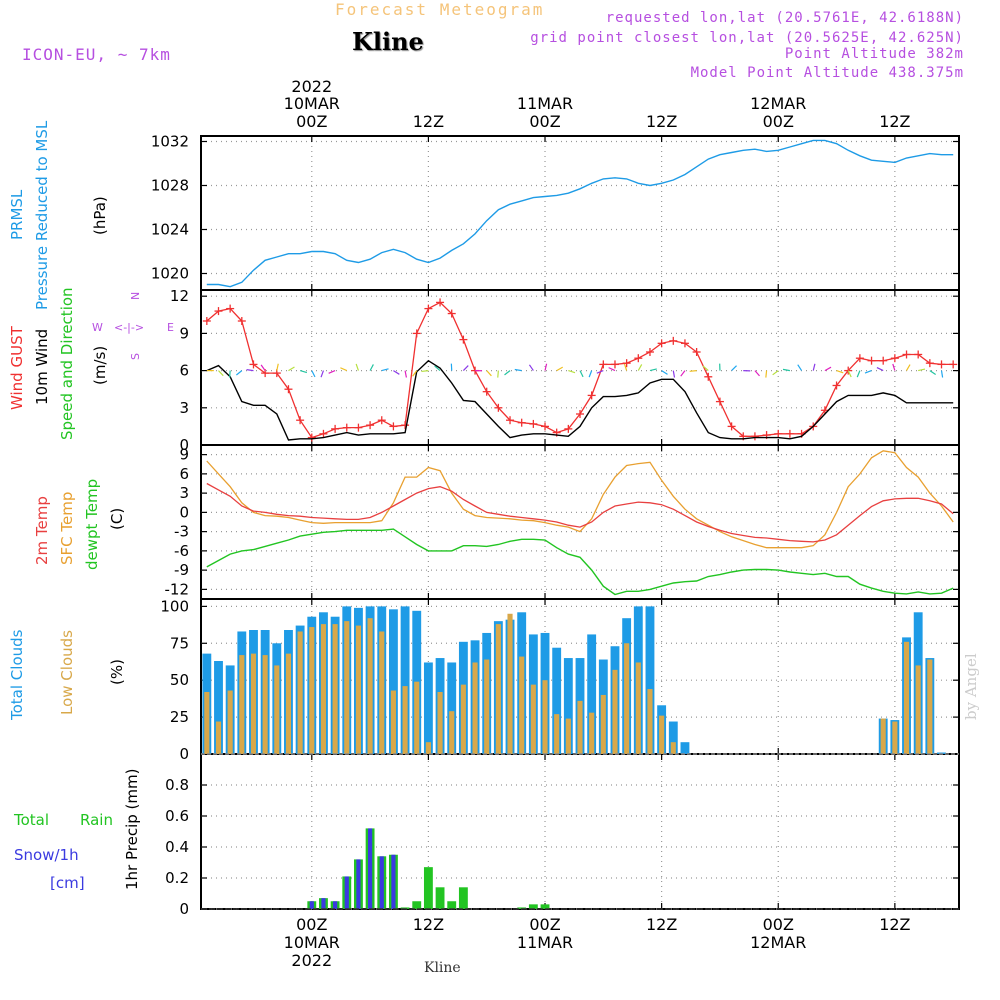 The width and height of the screenshot is (1000, 1000). I want to click on compass-n: N, so click(135, 296).